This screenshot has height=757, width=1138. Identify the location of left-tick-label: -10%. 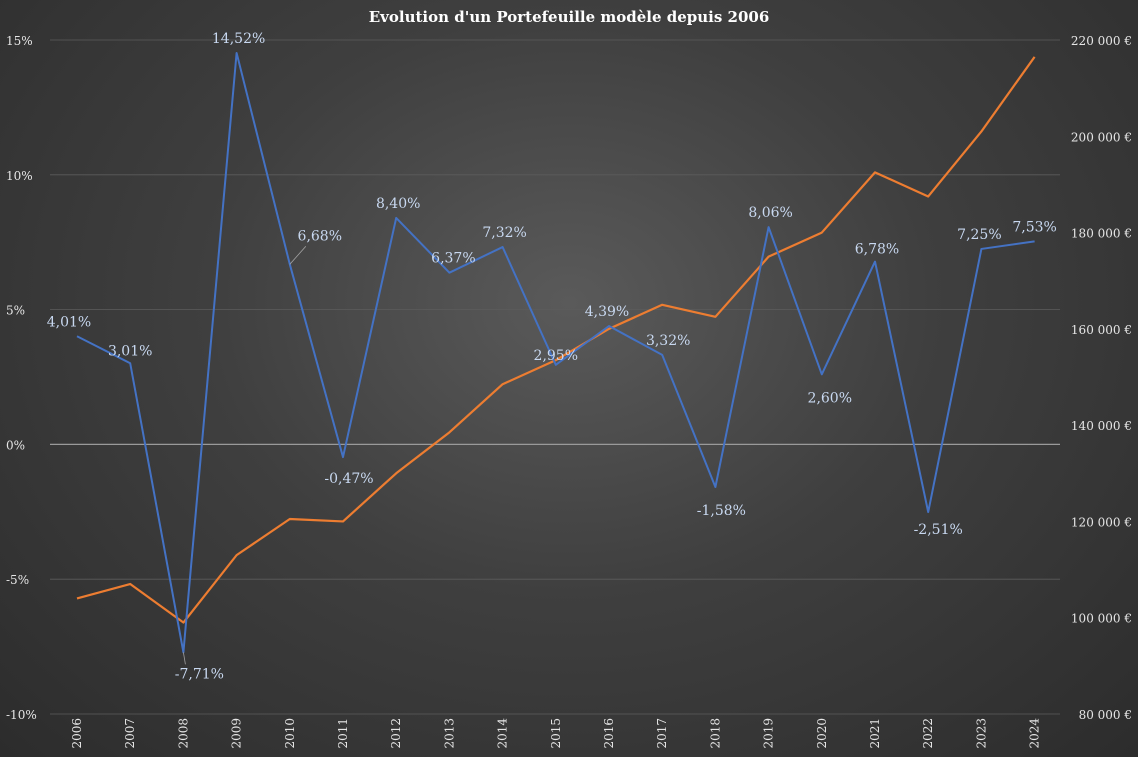
(21, 715).